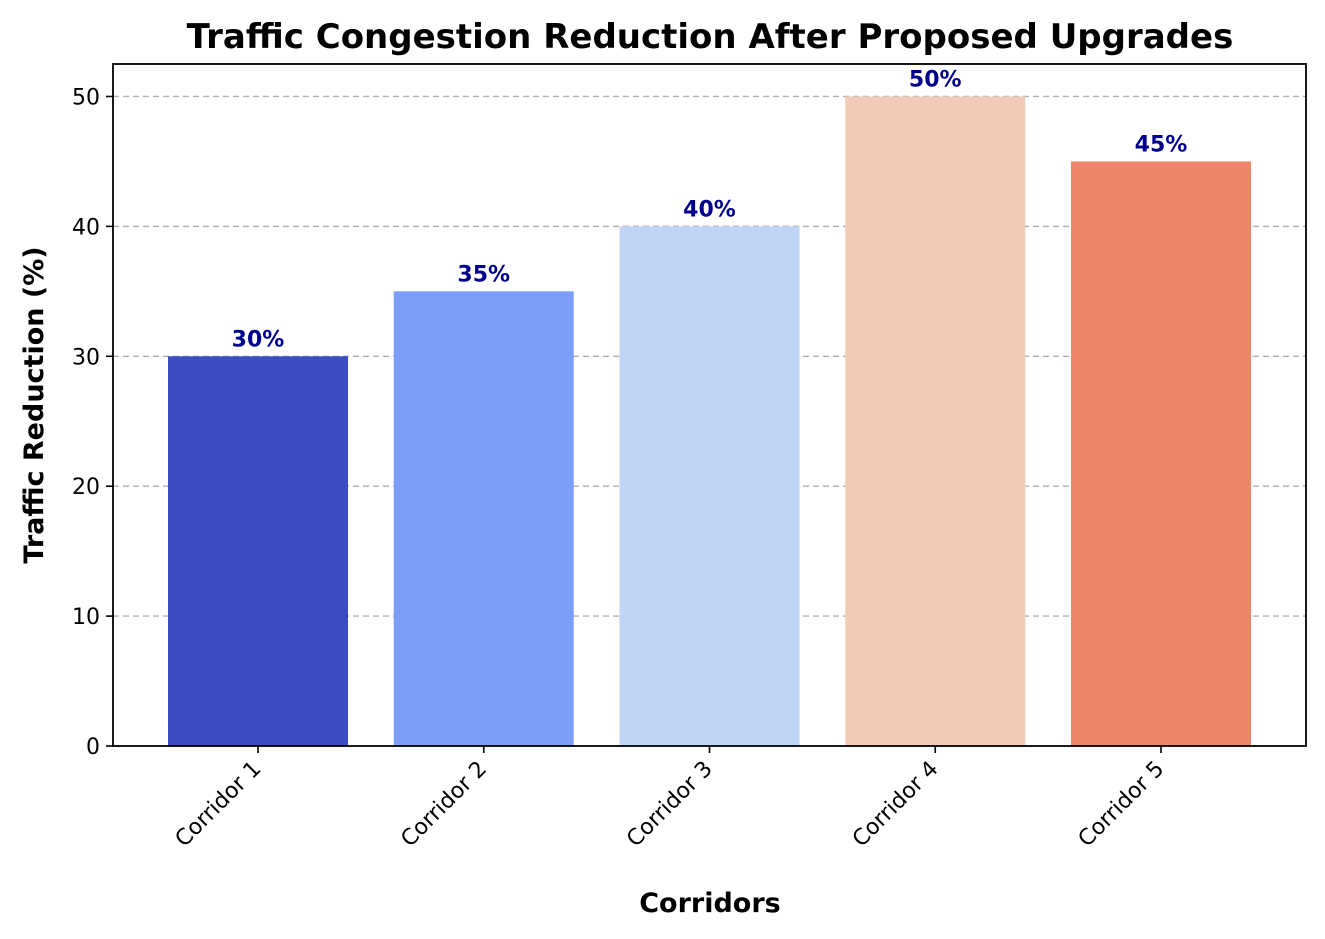 Image resolution: width=1325 pixels, height=939 pixels. Describe the element at coordinates (86, 487) in the screenshot. I see `y-tick-label: 20` at that location.